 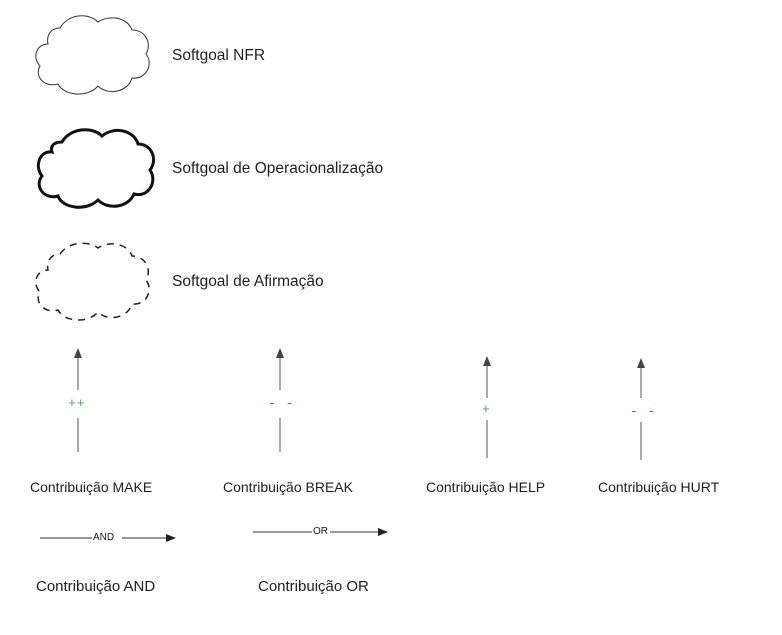 I want to click on softgoal-operacionalizacao-cloud-icon, so click(x=95, y=168).